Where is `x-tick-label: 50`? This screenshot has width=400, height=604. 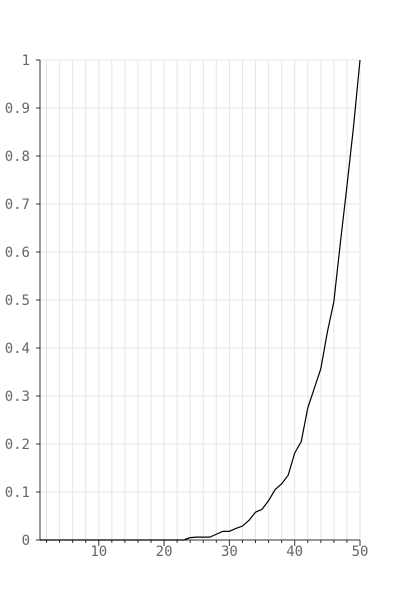
x-tick-label: 50 is located at coordinates (360, 552).